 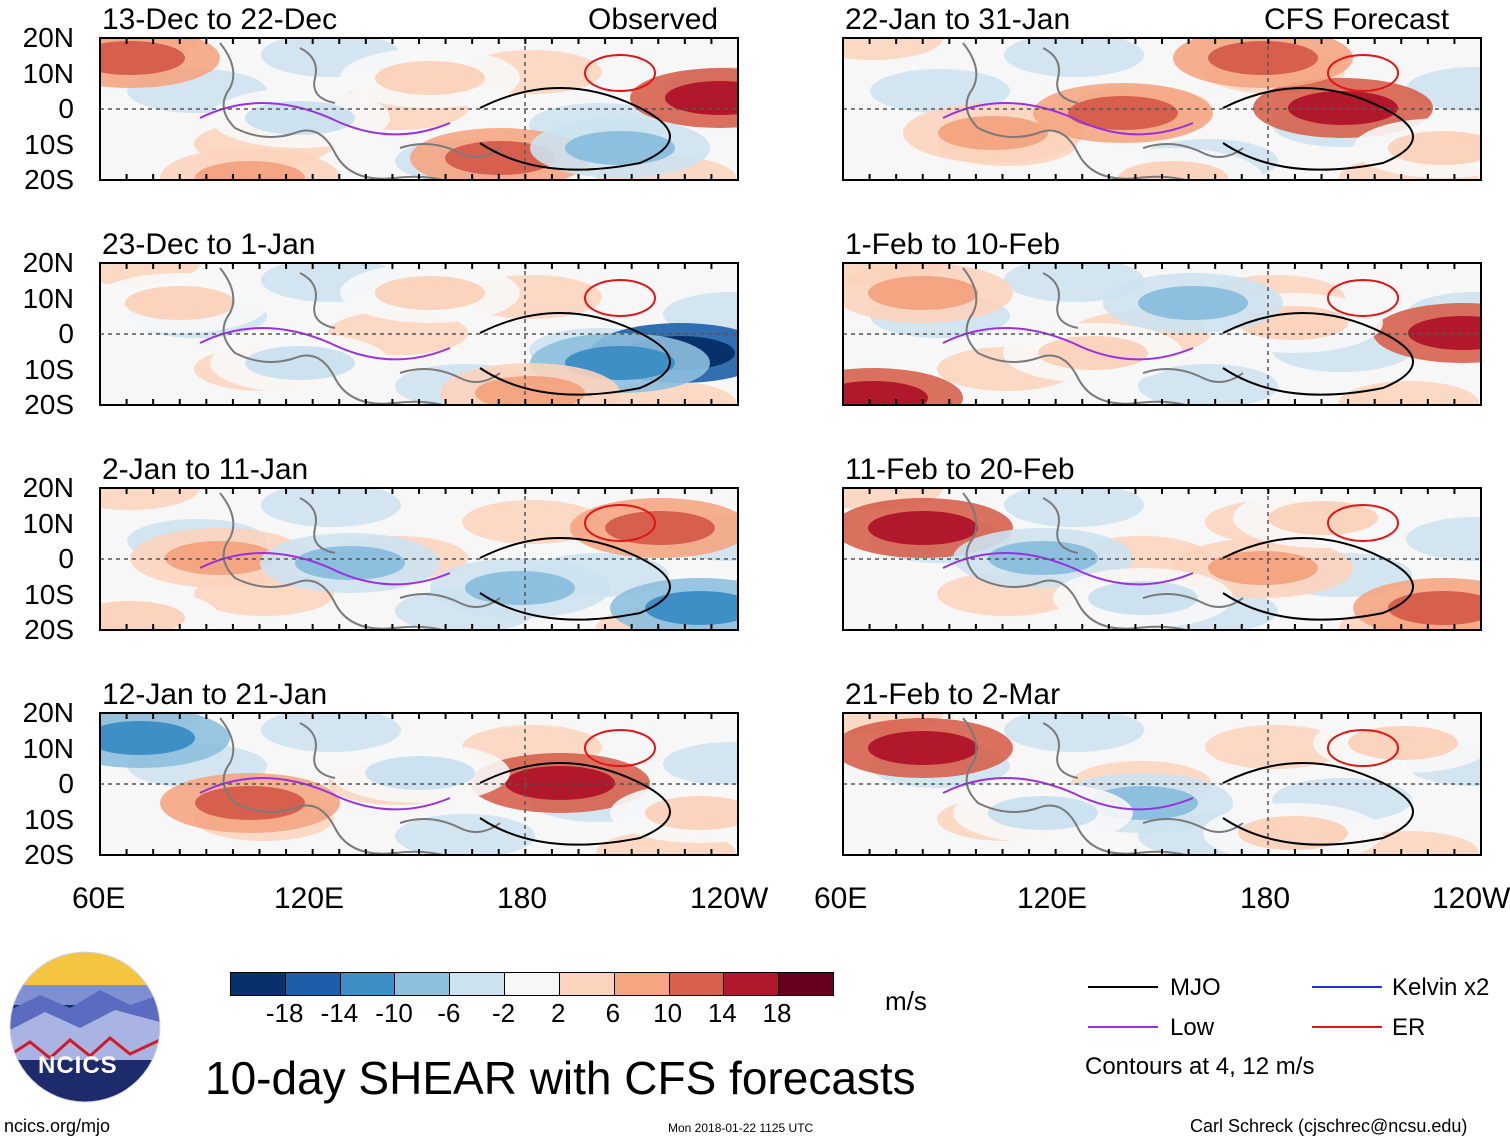 I want to click on lat-label-20s-row2: 20S, so click(x=49, y=404).